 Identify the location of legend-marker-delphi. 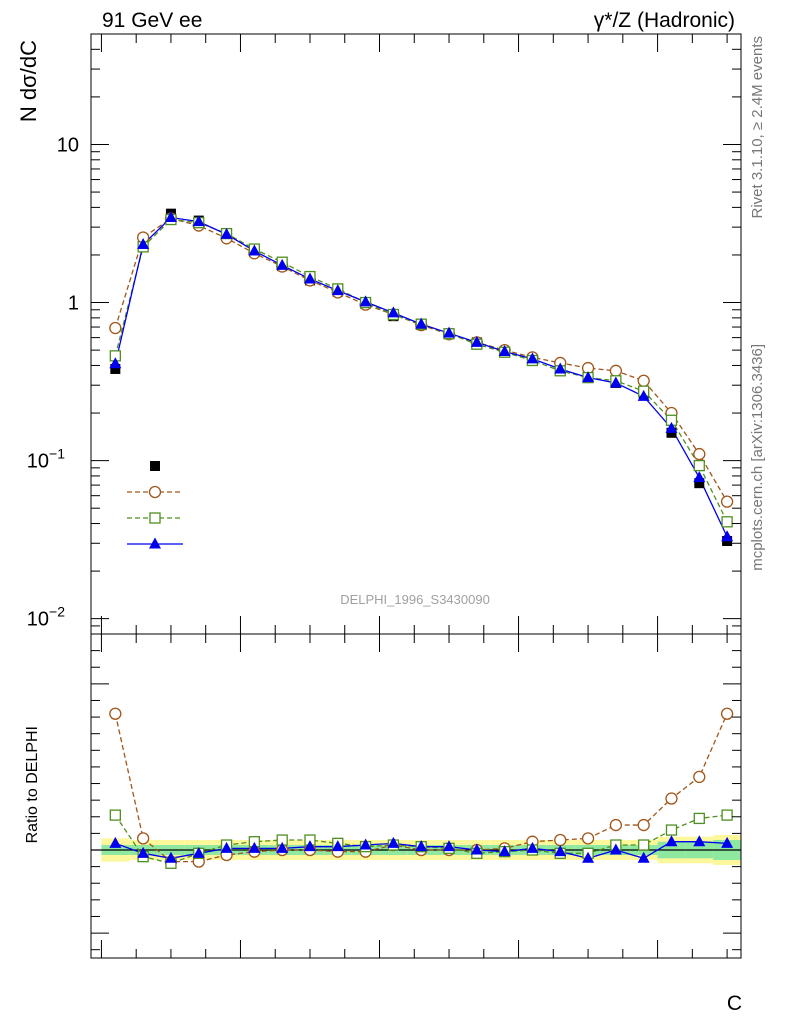
(155, 466).